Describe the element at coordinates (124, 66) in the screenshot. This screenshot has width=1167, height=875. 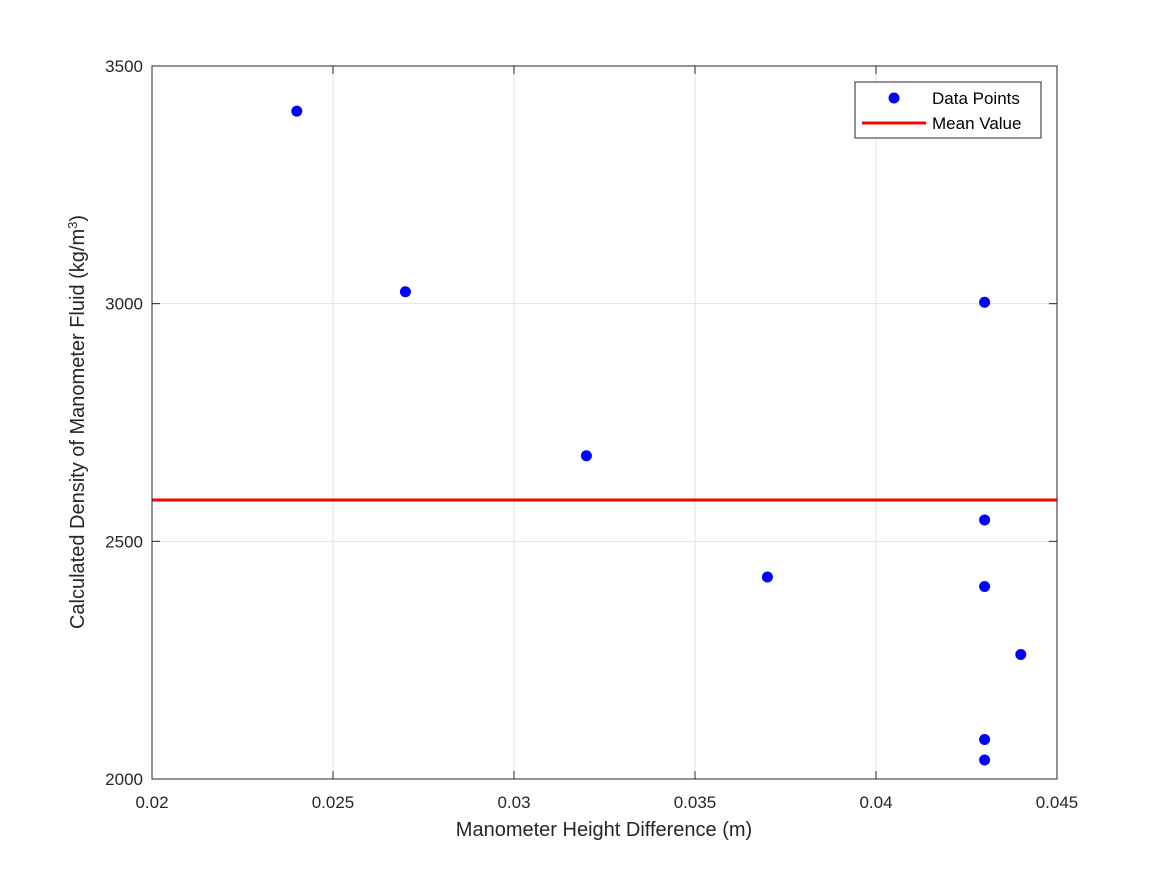
I see `y-tick-label: 3500` at that location.